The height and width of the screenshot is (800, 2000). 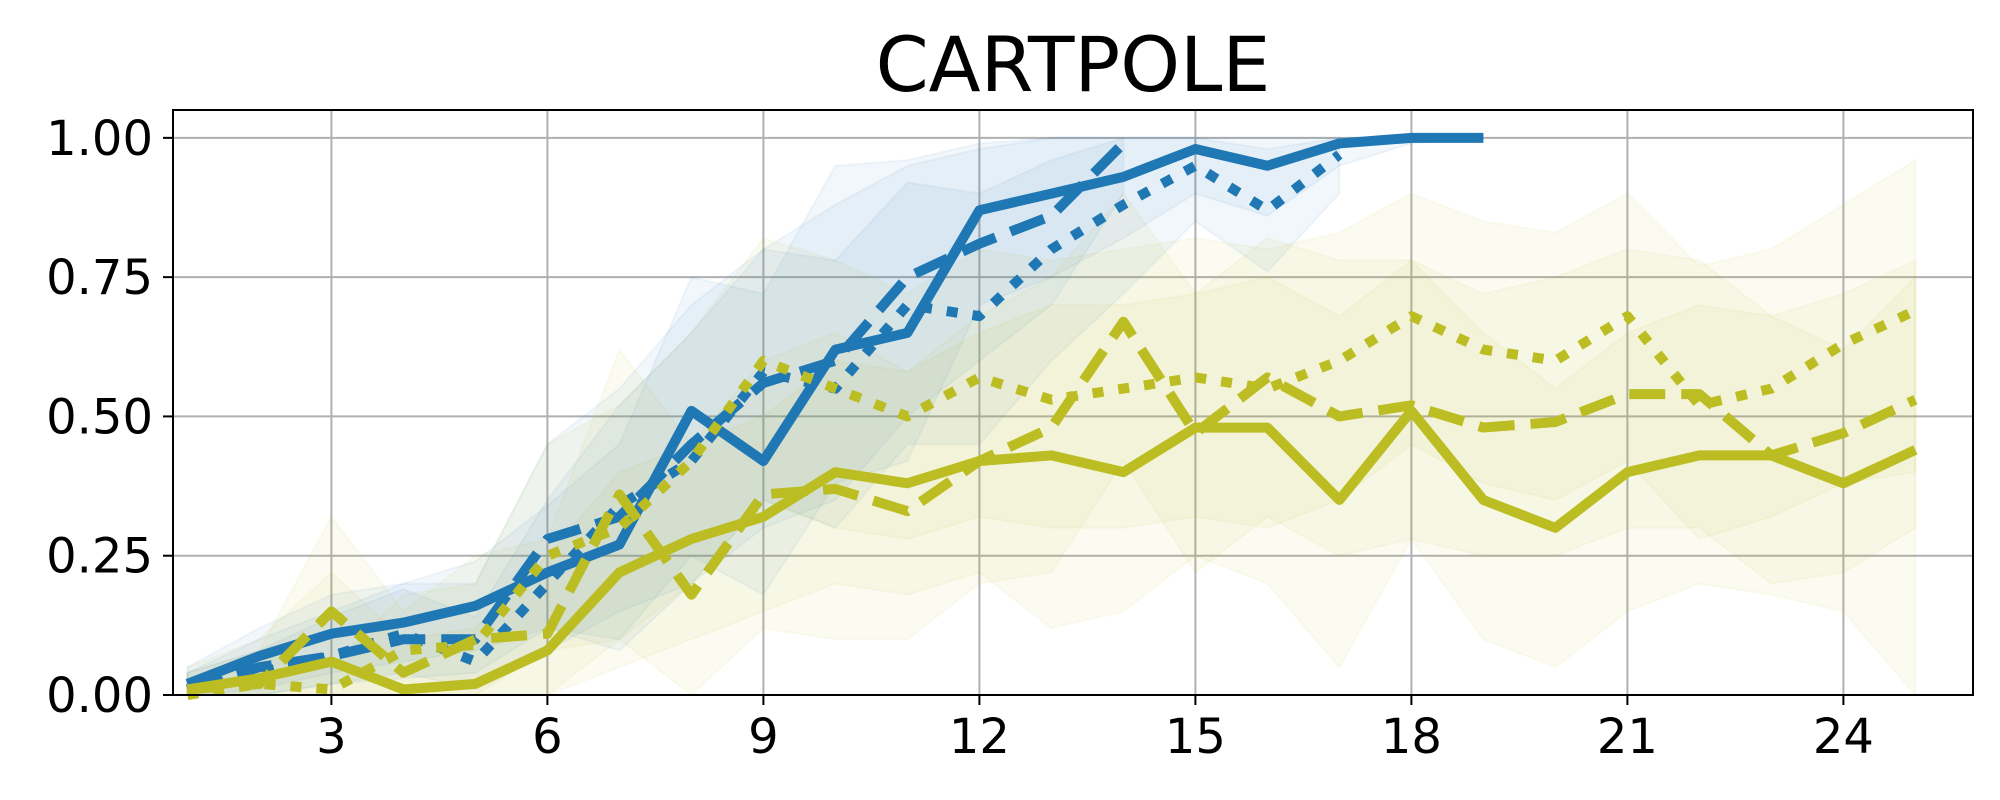 I want to click on x-tick-label: 12, so click(x=979, y=737).